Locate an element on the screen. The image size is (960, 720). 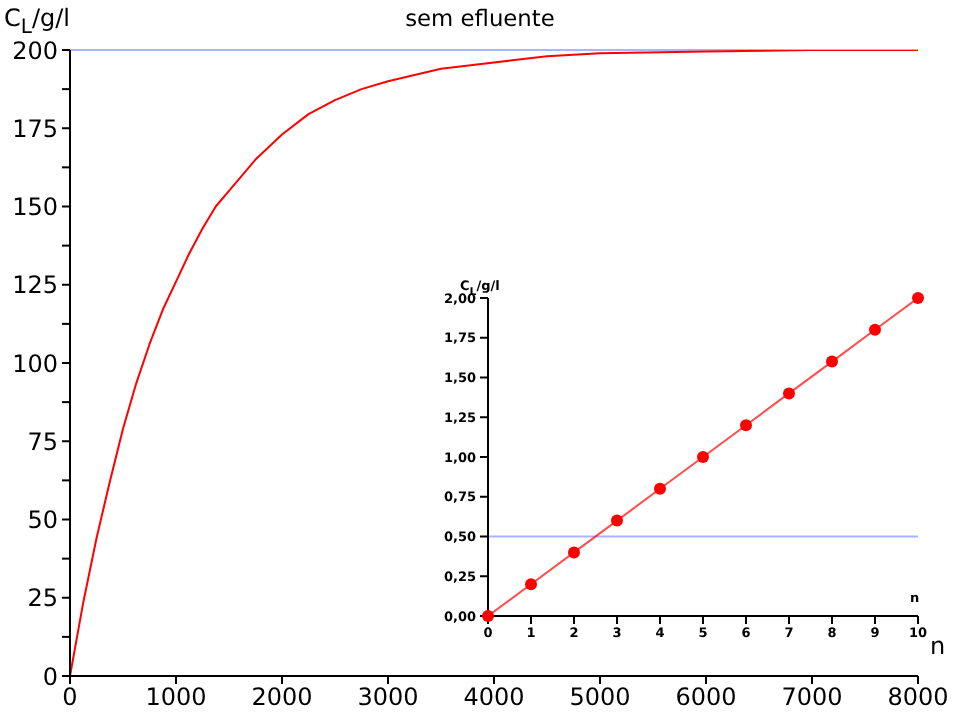
y-tick-label: 50 is located at coordinates (42, 520).